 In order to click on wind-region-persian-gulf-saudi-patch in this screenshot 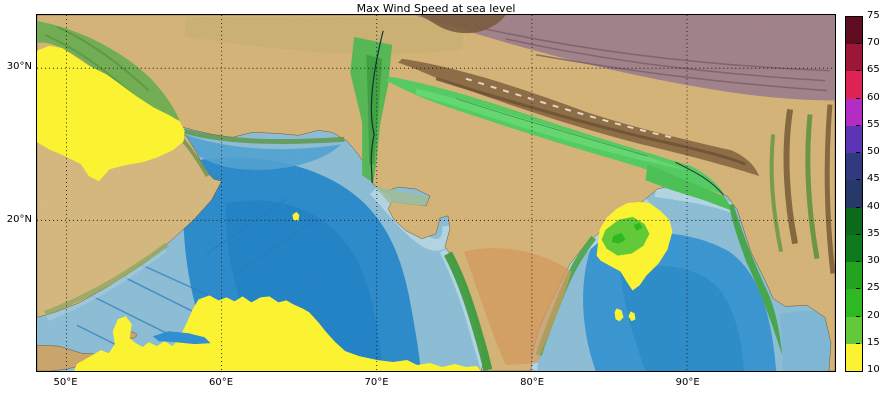, I will do `click(111, 113)`.